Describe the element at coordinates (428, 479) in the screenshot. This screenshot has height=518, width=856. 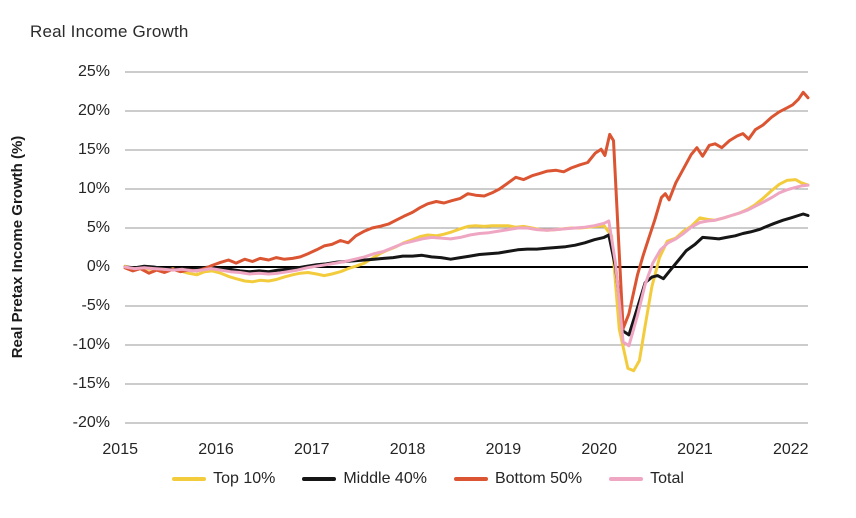
I see `legend: Top 10% Middle 40% Bottom 50% Total` at that location.